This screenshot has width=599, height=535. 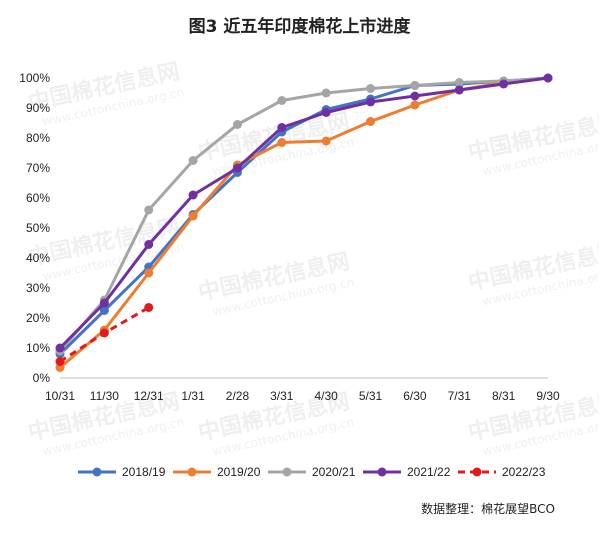 What do you see at coordinates (38, 168) in the screenshot?
I see `y-tick-label: 70%` at bounding box center [38, 168].